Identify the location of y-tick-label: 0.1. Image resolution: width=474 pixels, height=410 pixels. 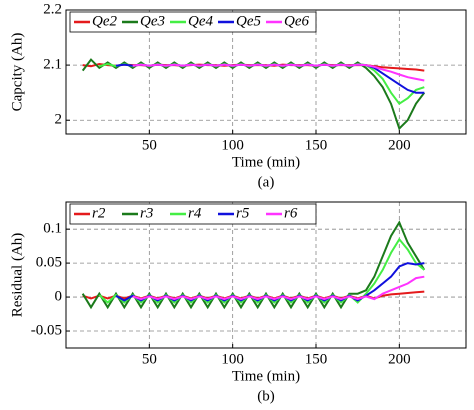
(52, 229).